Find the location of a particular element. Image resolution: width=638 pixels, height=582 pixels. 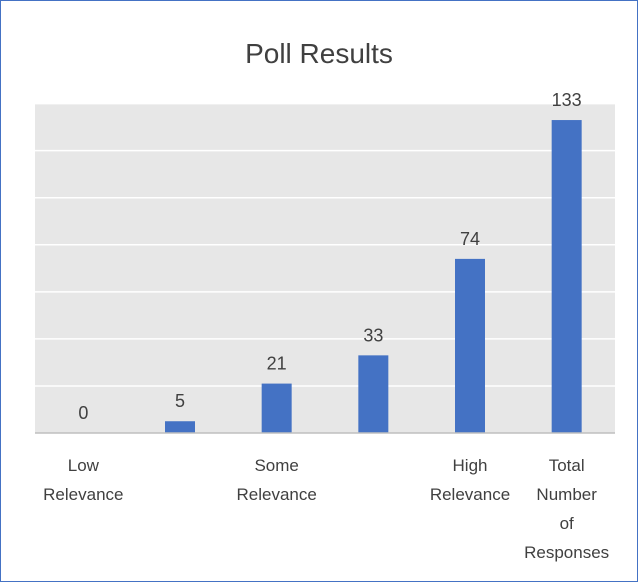

category-label-5: Total Number of Responses is located at coordinates (566, 509).